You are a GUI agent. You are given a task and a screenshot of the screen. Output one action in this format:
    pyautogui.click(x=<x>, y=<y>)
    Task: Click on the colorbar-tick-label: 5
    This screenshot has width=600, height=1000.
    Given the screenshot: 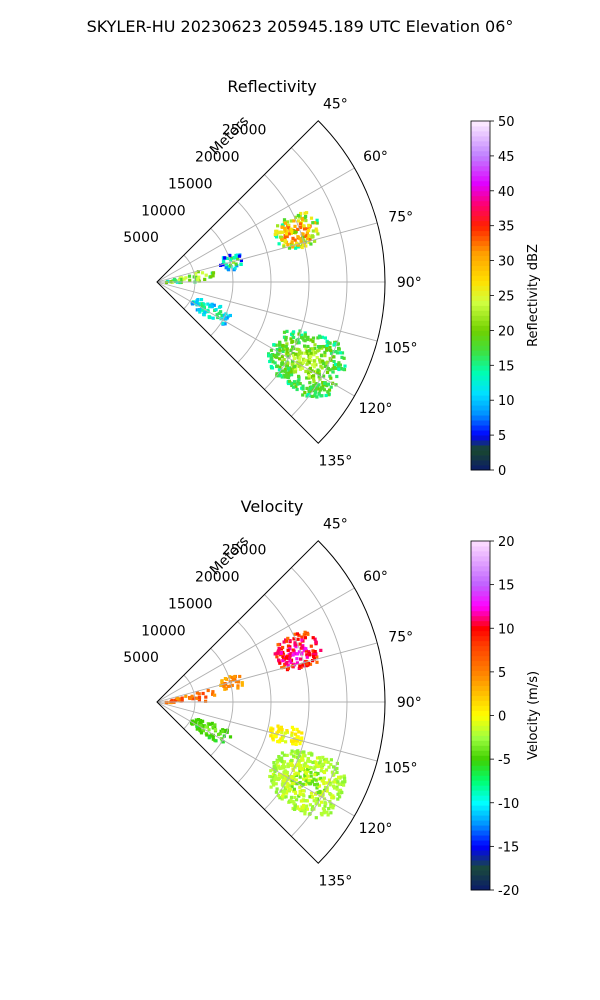 What is the action you would take?
    pyautogui.click(x=502, y=436)
    